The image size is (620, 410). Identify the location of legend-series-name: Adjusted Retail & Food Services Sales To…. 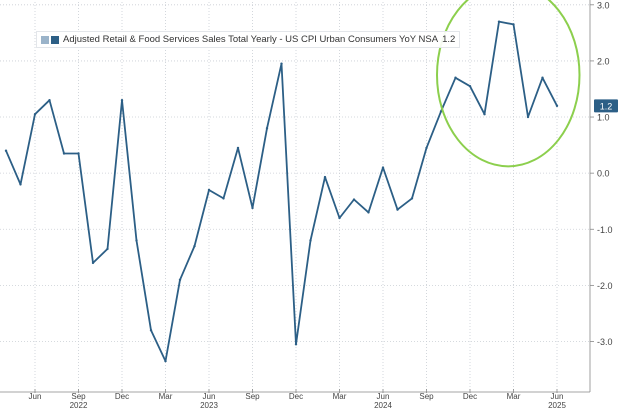
(251, 39).